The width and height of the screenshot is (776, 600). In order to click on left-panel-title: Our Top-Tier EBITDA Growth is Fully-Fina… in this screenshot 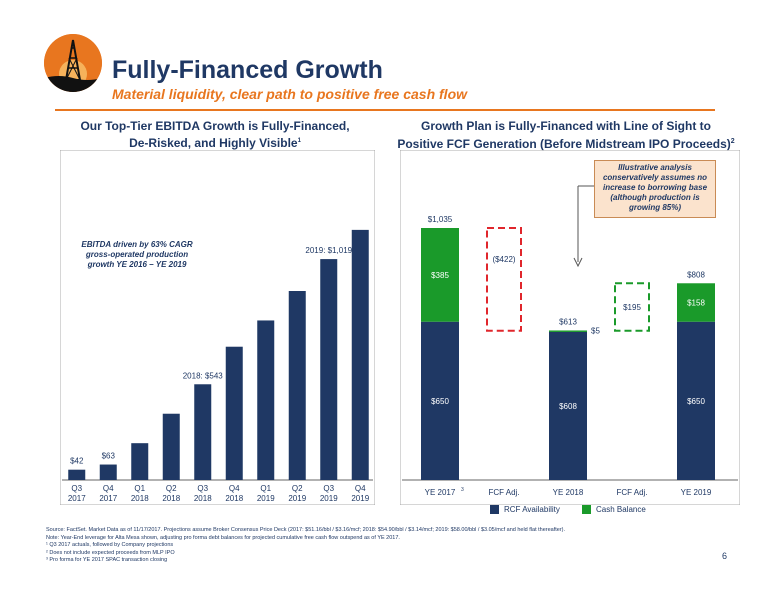, I will do `click(215, 135)`.